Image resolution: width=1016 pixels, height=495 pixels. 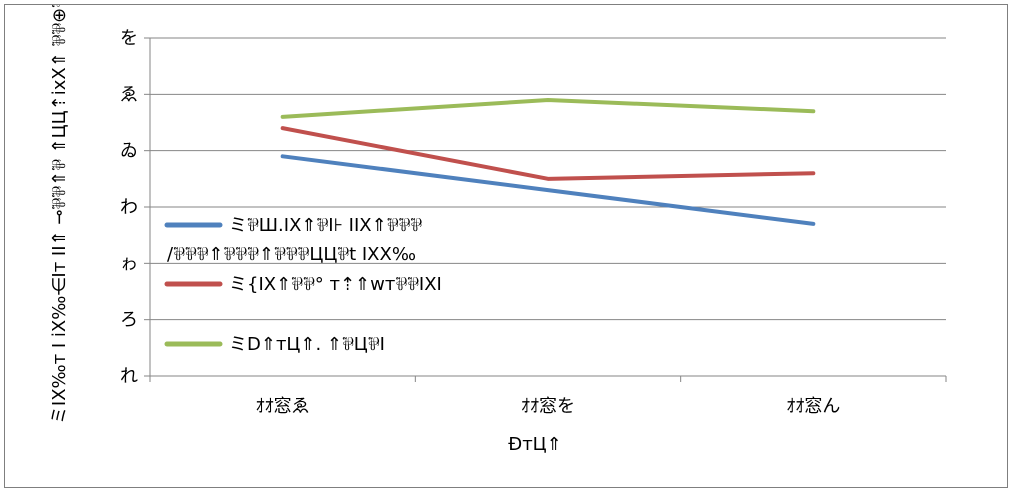 I want to click on series-lines, so click(x=548, y=161).